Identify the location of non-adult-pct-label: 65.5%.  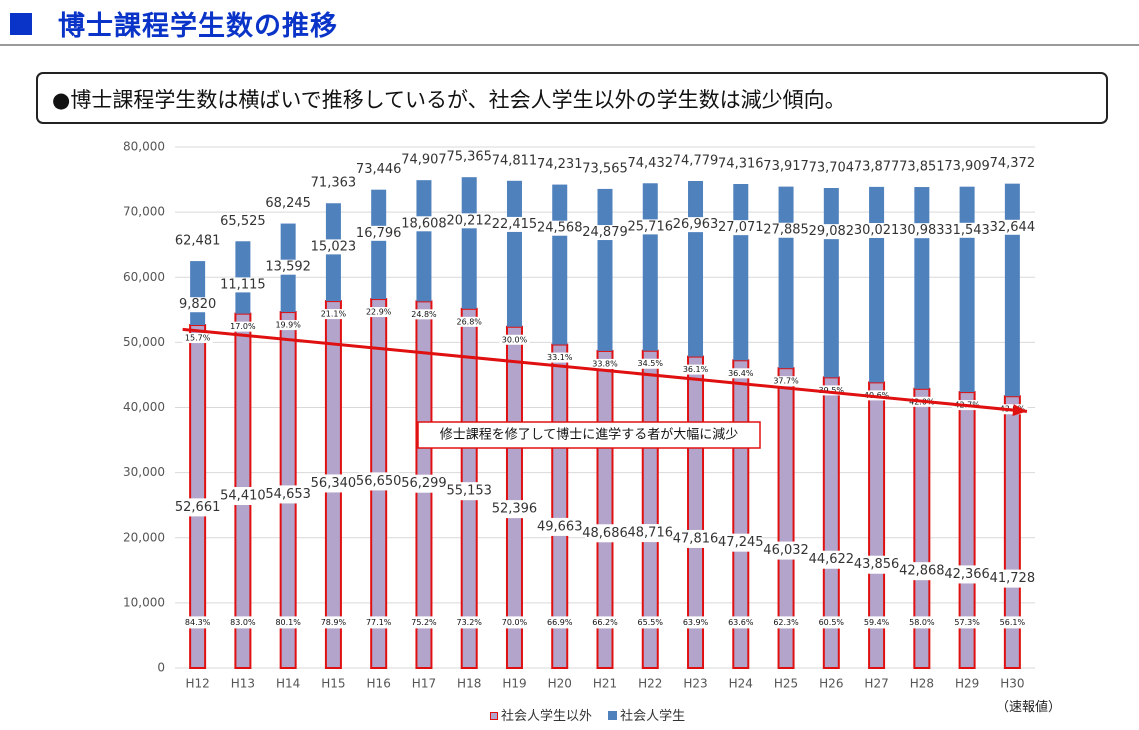
(651, 622).